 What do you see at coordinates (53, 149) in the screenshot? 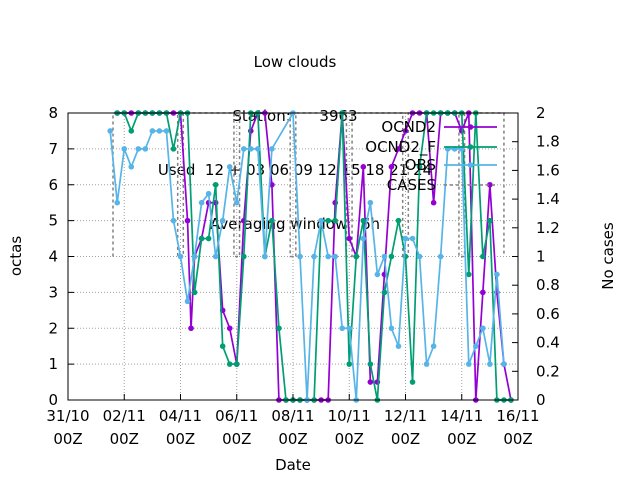
I see `y-tick-label: 7` at bounding box center [53, 149].